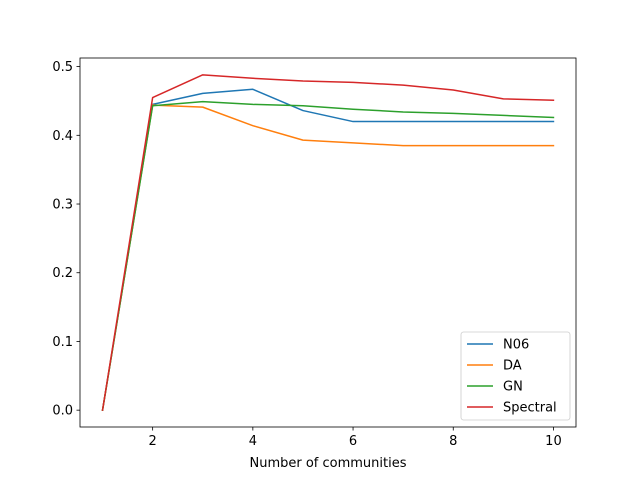 Image resolution: width=640 pixels, height=480 pixels. I want to click on y-tick-label: 0.0, so click(62, 411).